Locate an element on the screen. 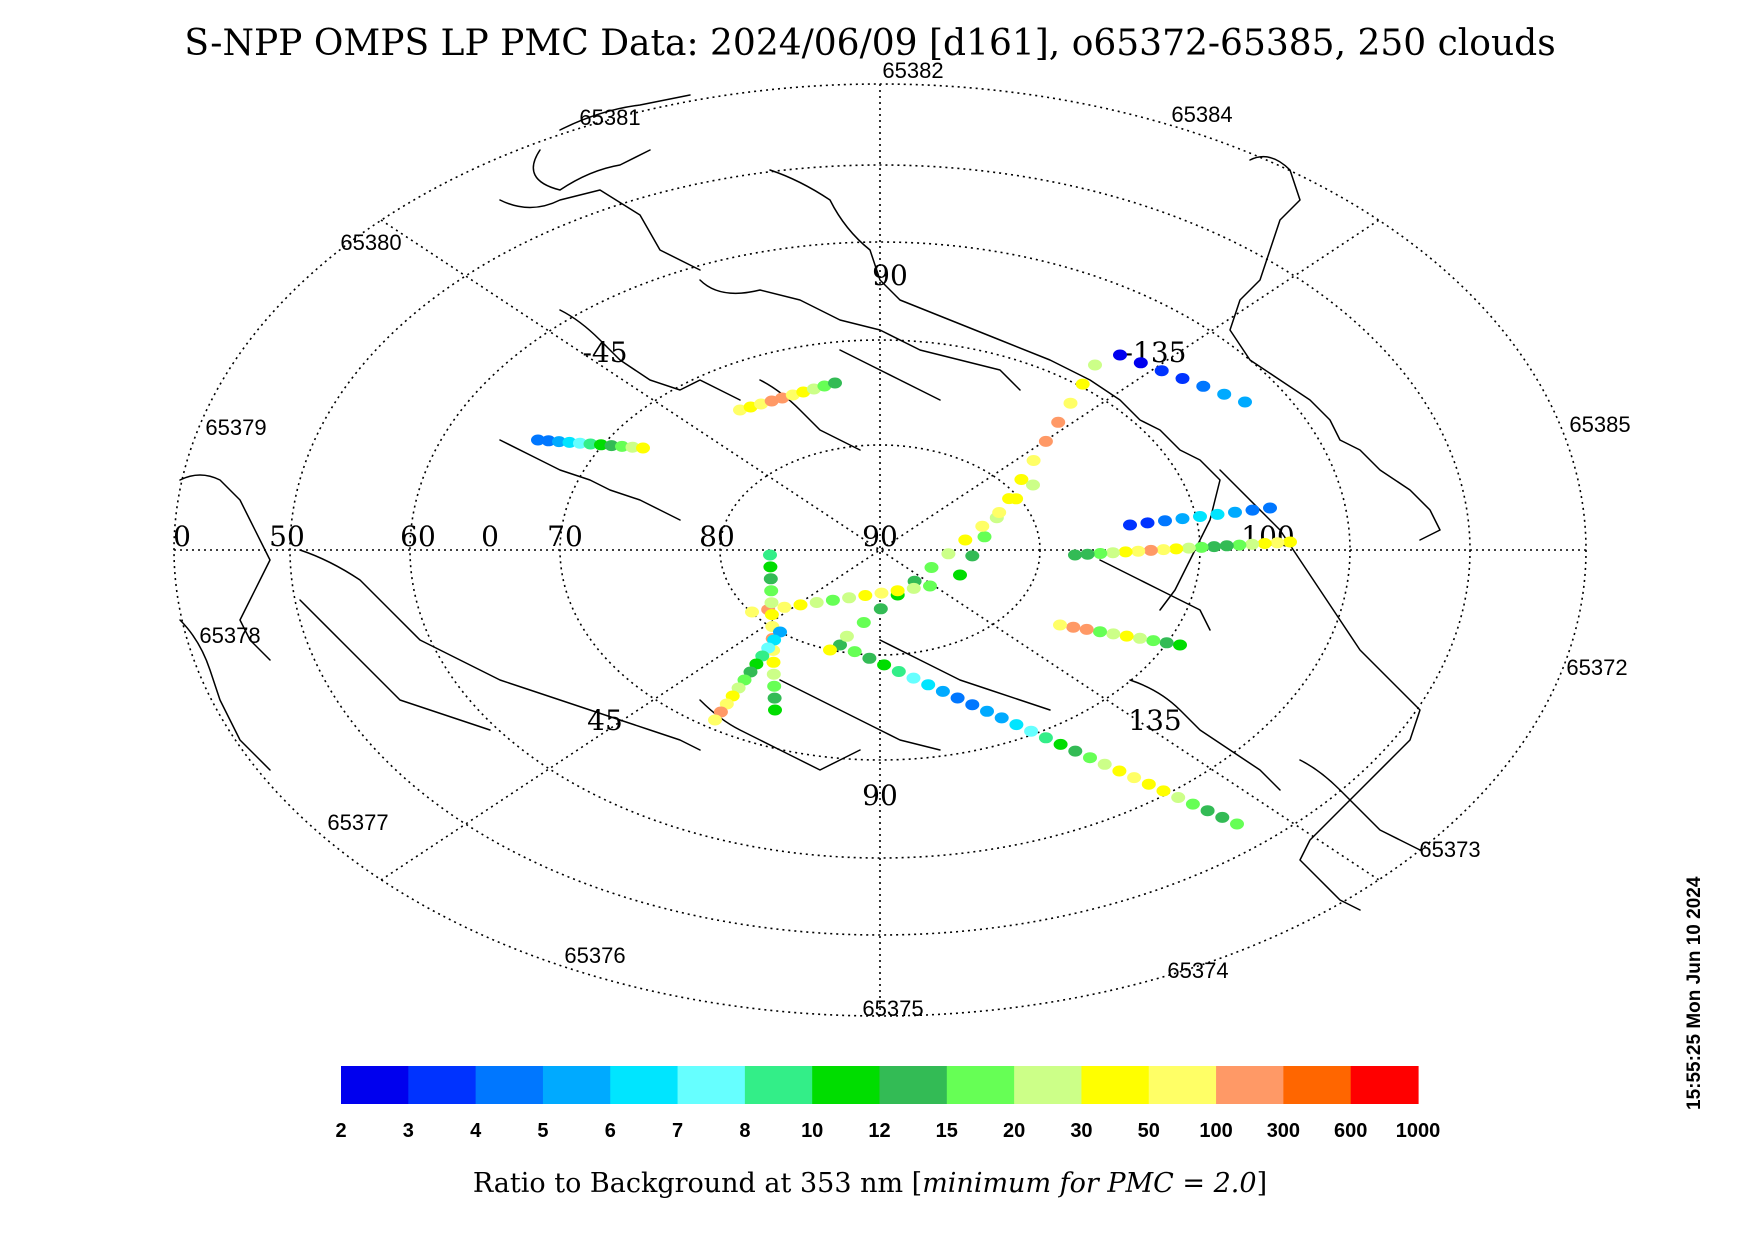  colorbar-tick-label: 5 is located at coordinates (542, 1131).